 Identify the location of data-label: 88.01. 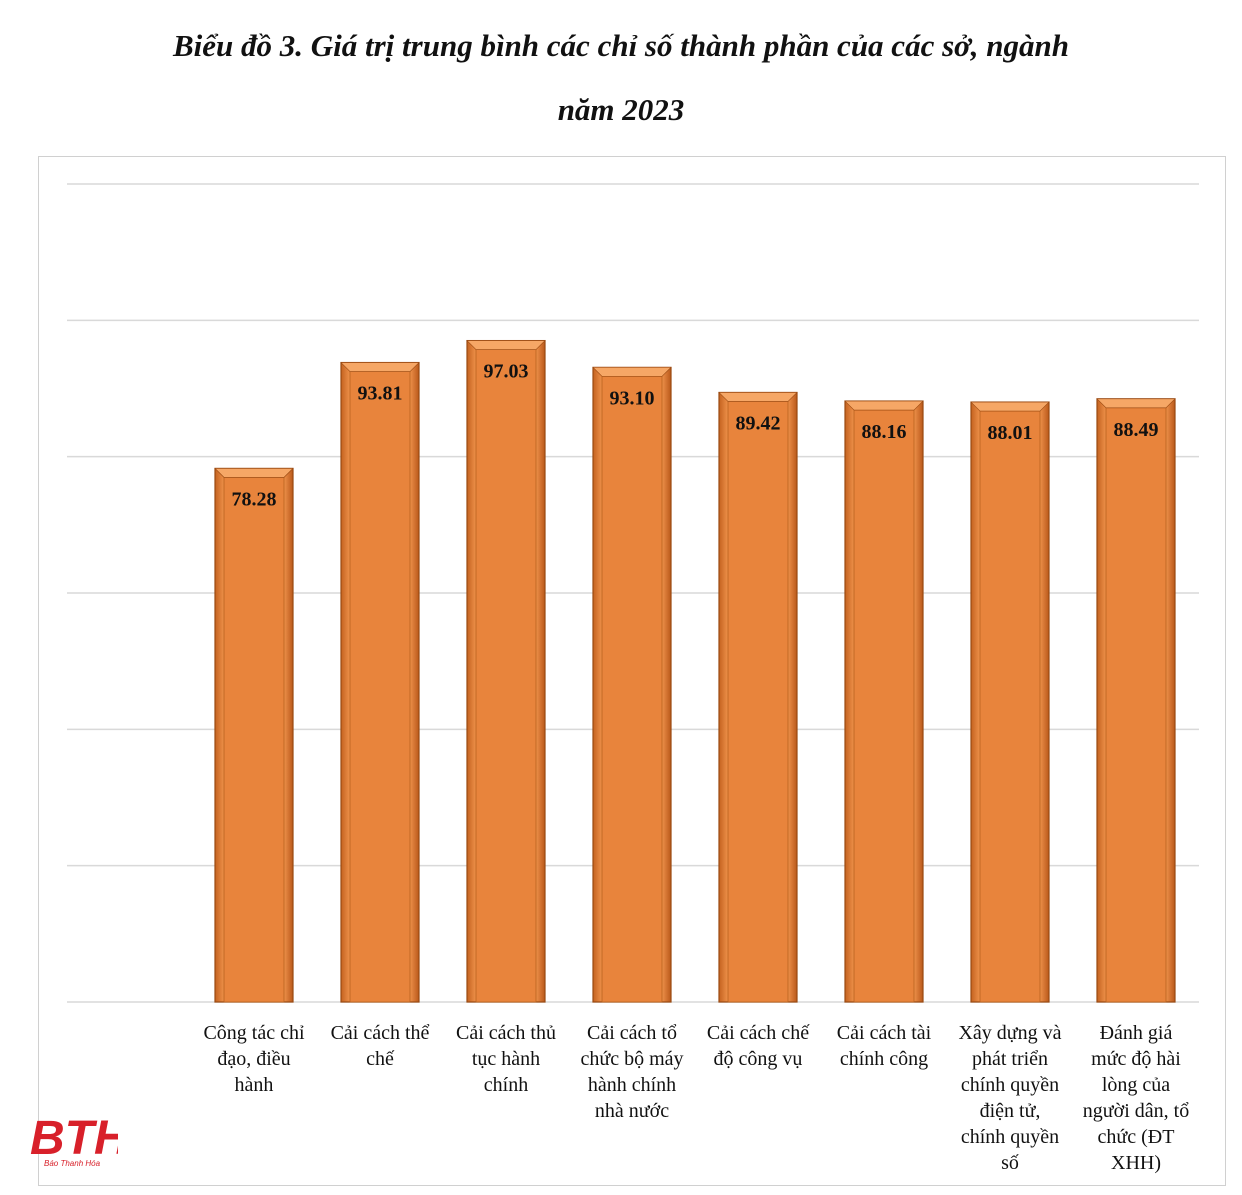
(1010, 433).